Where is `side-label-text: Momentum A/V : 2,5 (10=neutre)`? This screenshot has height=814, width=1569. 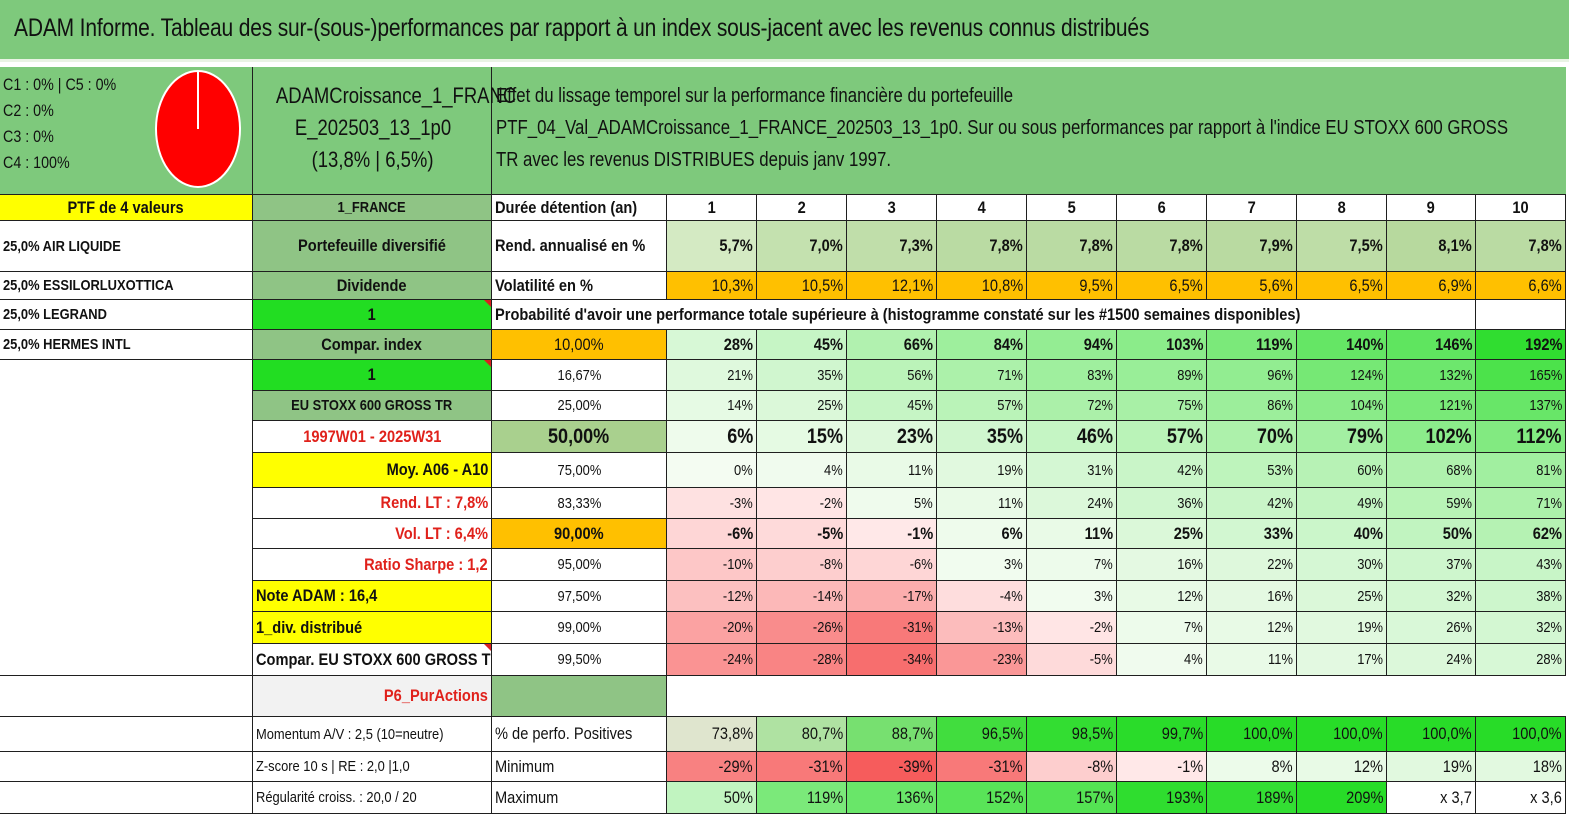 side-label-text: Momentum A/V : 2,5 (10=neutre) is located at coordinates (350, 734).